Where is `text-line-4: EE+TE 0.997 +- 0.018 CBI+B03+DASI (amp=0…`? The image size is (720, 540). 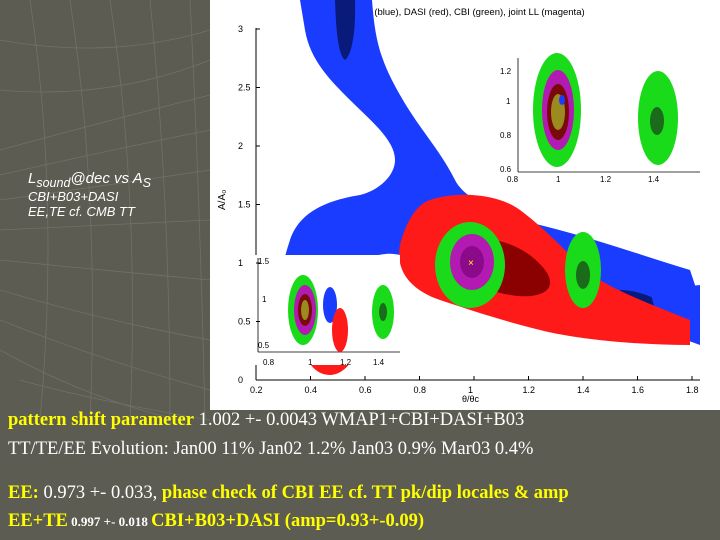 text-line-4: EE+TE 0.997 +- 0.018 CBI+B03+DASI (amp=0… is located at coordinates (216, 521).